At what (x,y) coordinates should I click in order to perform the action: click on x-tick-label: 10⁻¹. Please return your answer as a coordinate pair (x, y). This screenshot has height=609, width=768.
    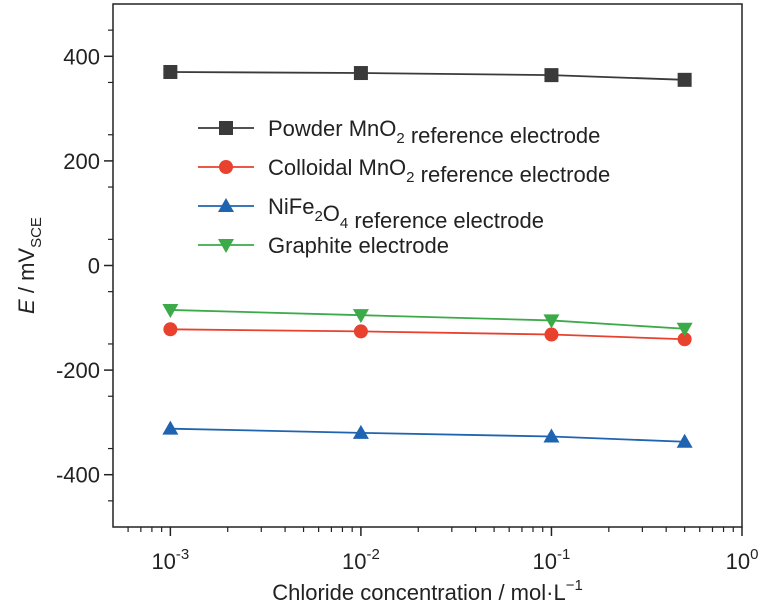
    Looking at the image, I should click on (552, 560).